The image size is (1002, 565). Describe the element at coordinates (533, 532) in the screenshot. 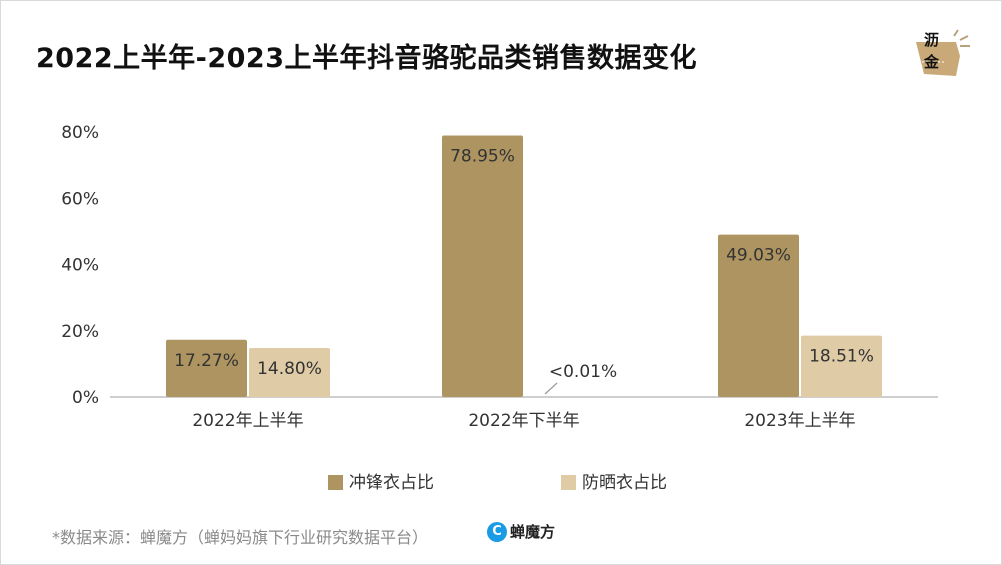

I see `brand-name: 蝉魔方` at that location.